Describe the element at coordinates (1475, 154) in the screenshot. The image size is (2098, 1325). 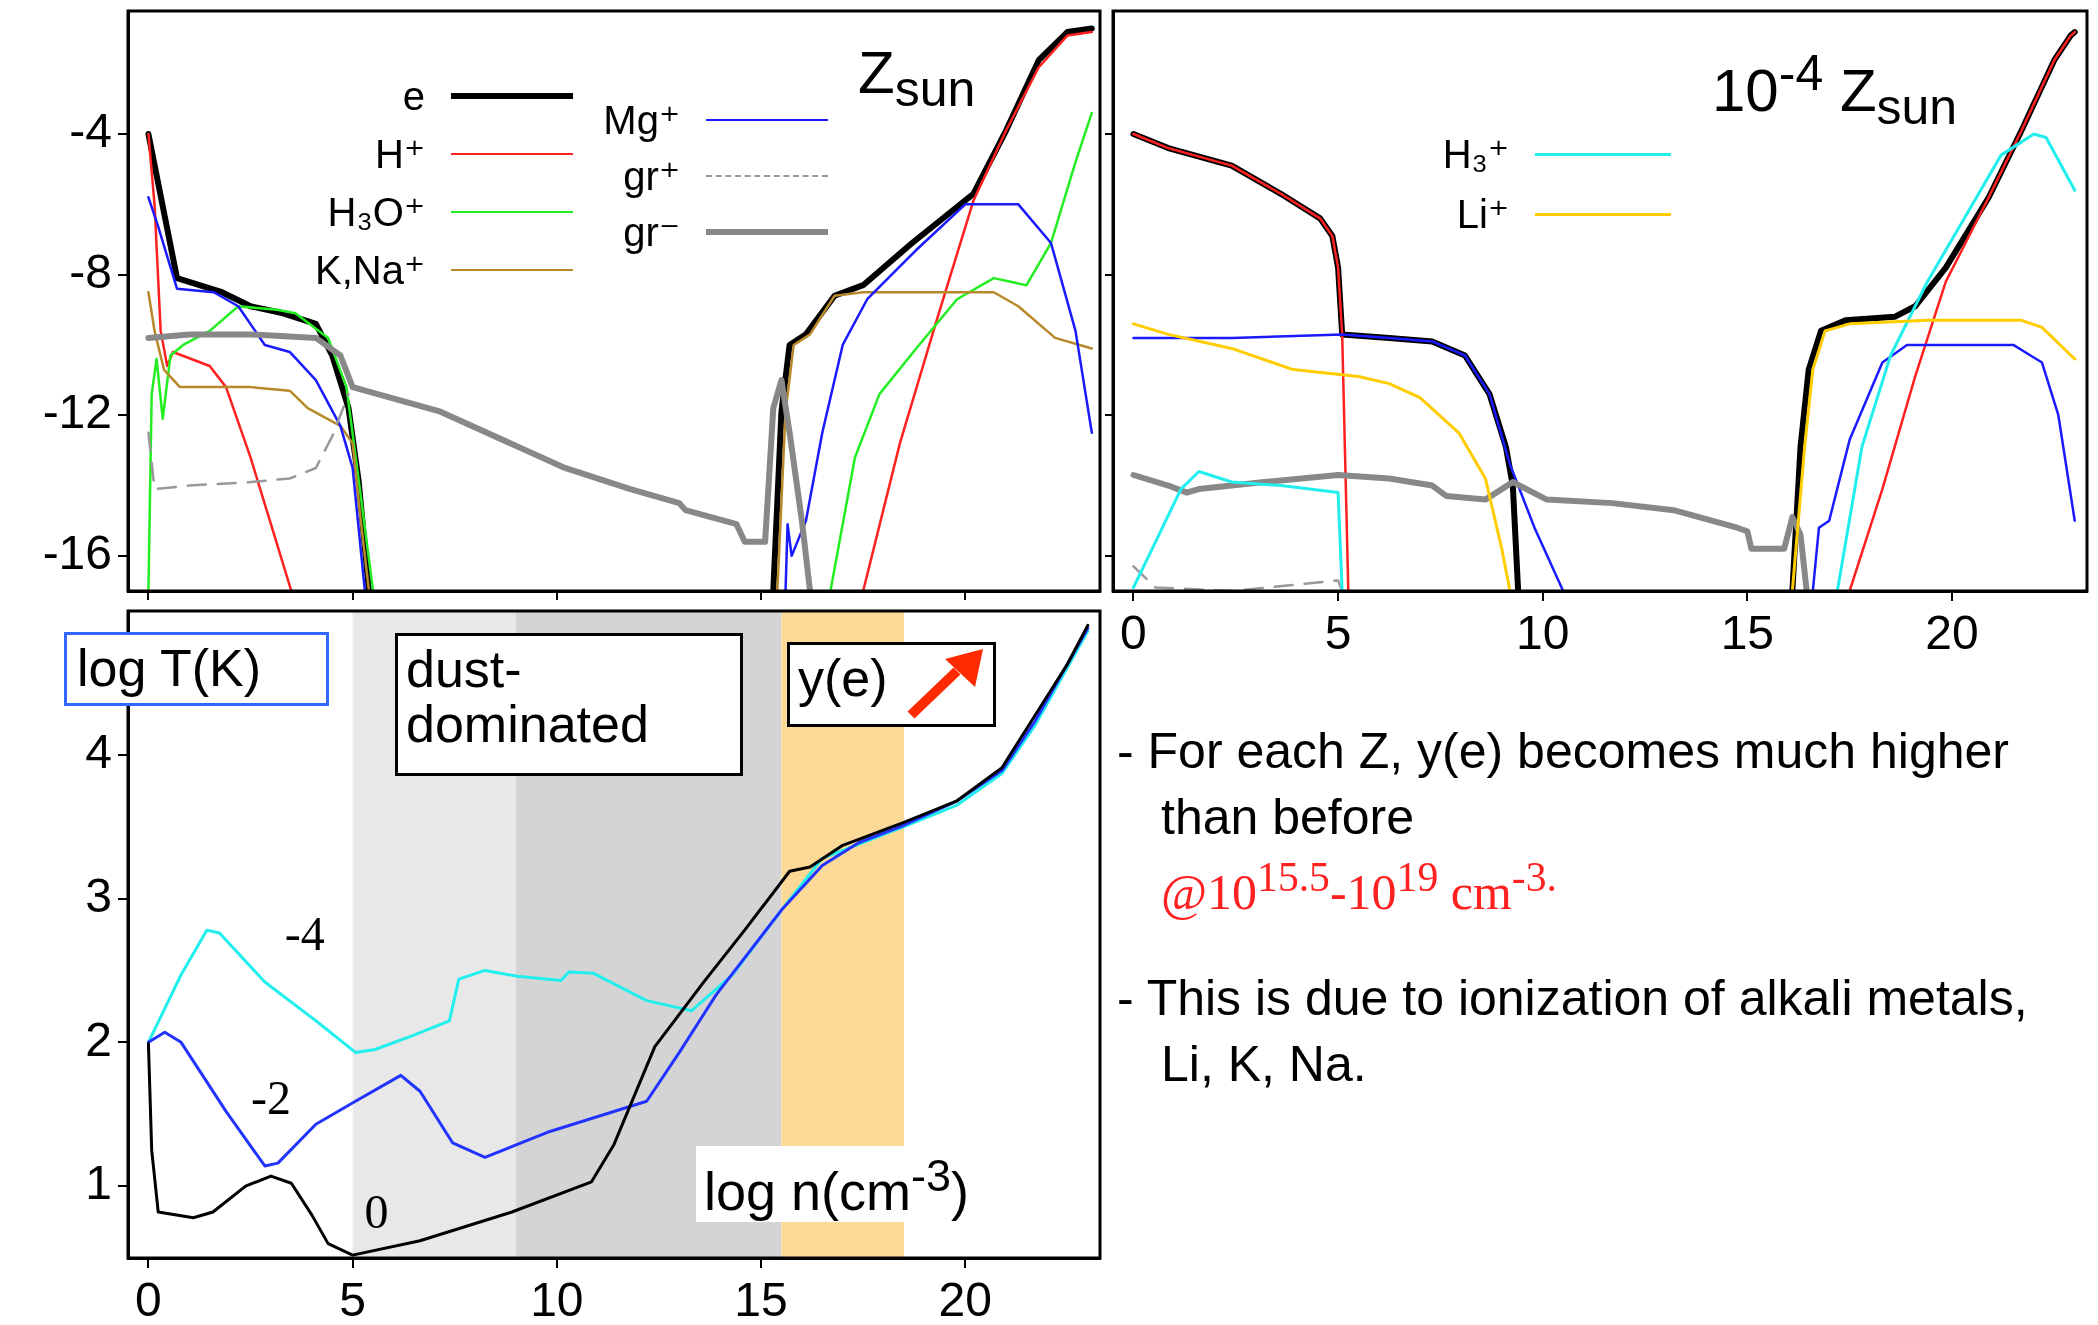
I see `legend-label: H₃⁺` at that location.